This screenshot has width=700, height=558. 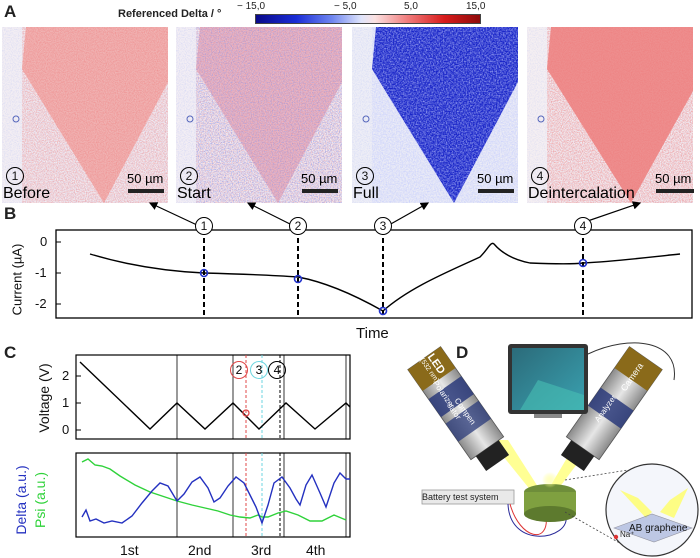 I want to click on y-tick-label: 1, so click(x=66, y=402).